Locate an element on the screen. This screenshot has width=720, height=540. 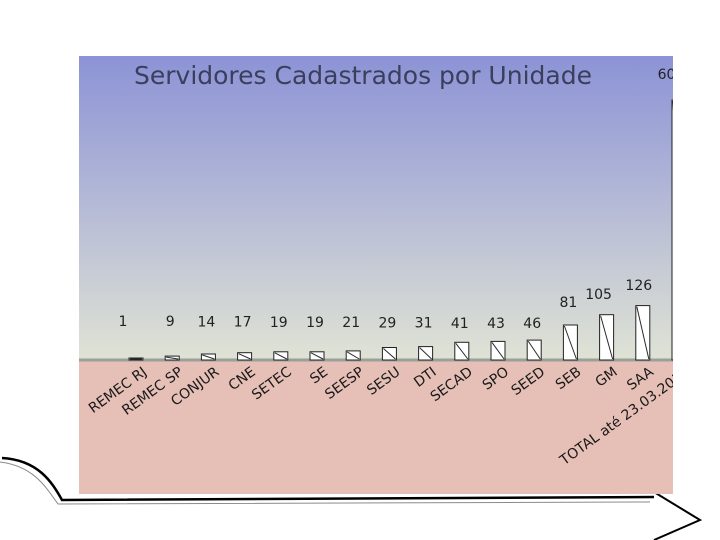
value-label-seed: 46 is located at coordinates (532, 324).